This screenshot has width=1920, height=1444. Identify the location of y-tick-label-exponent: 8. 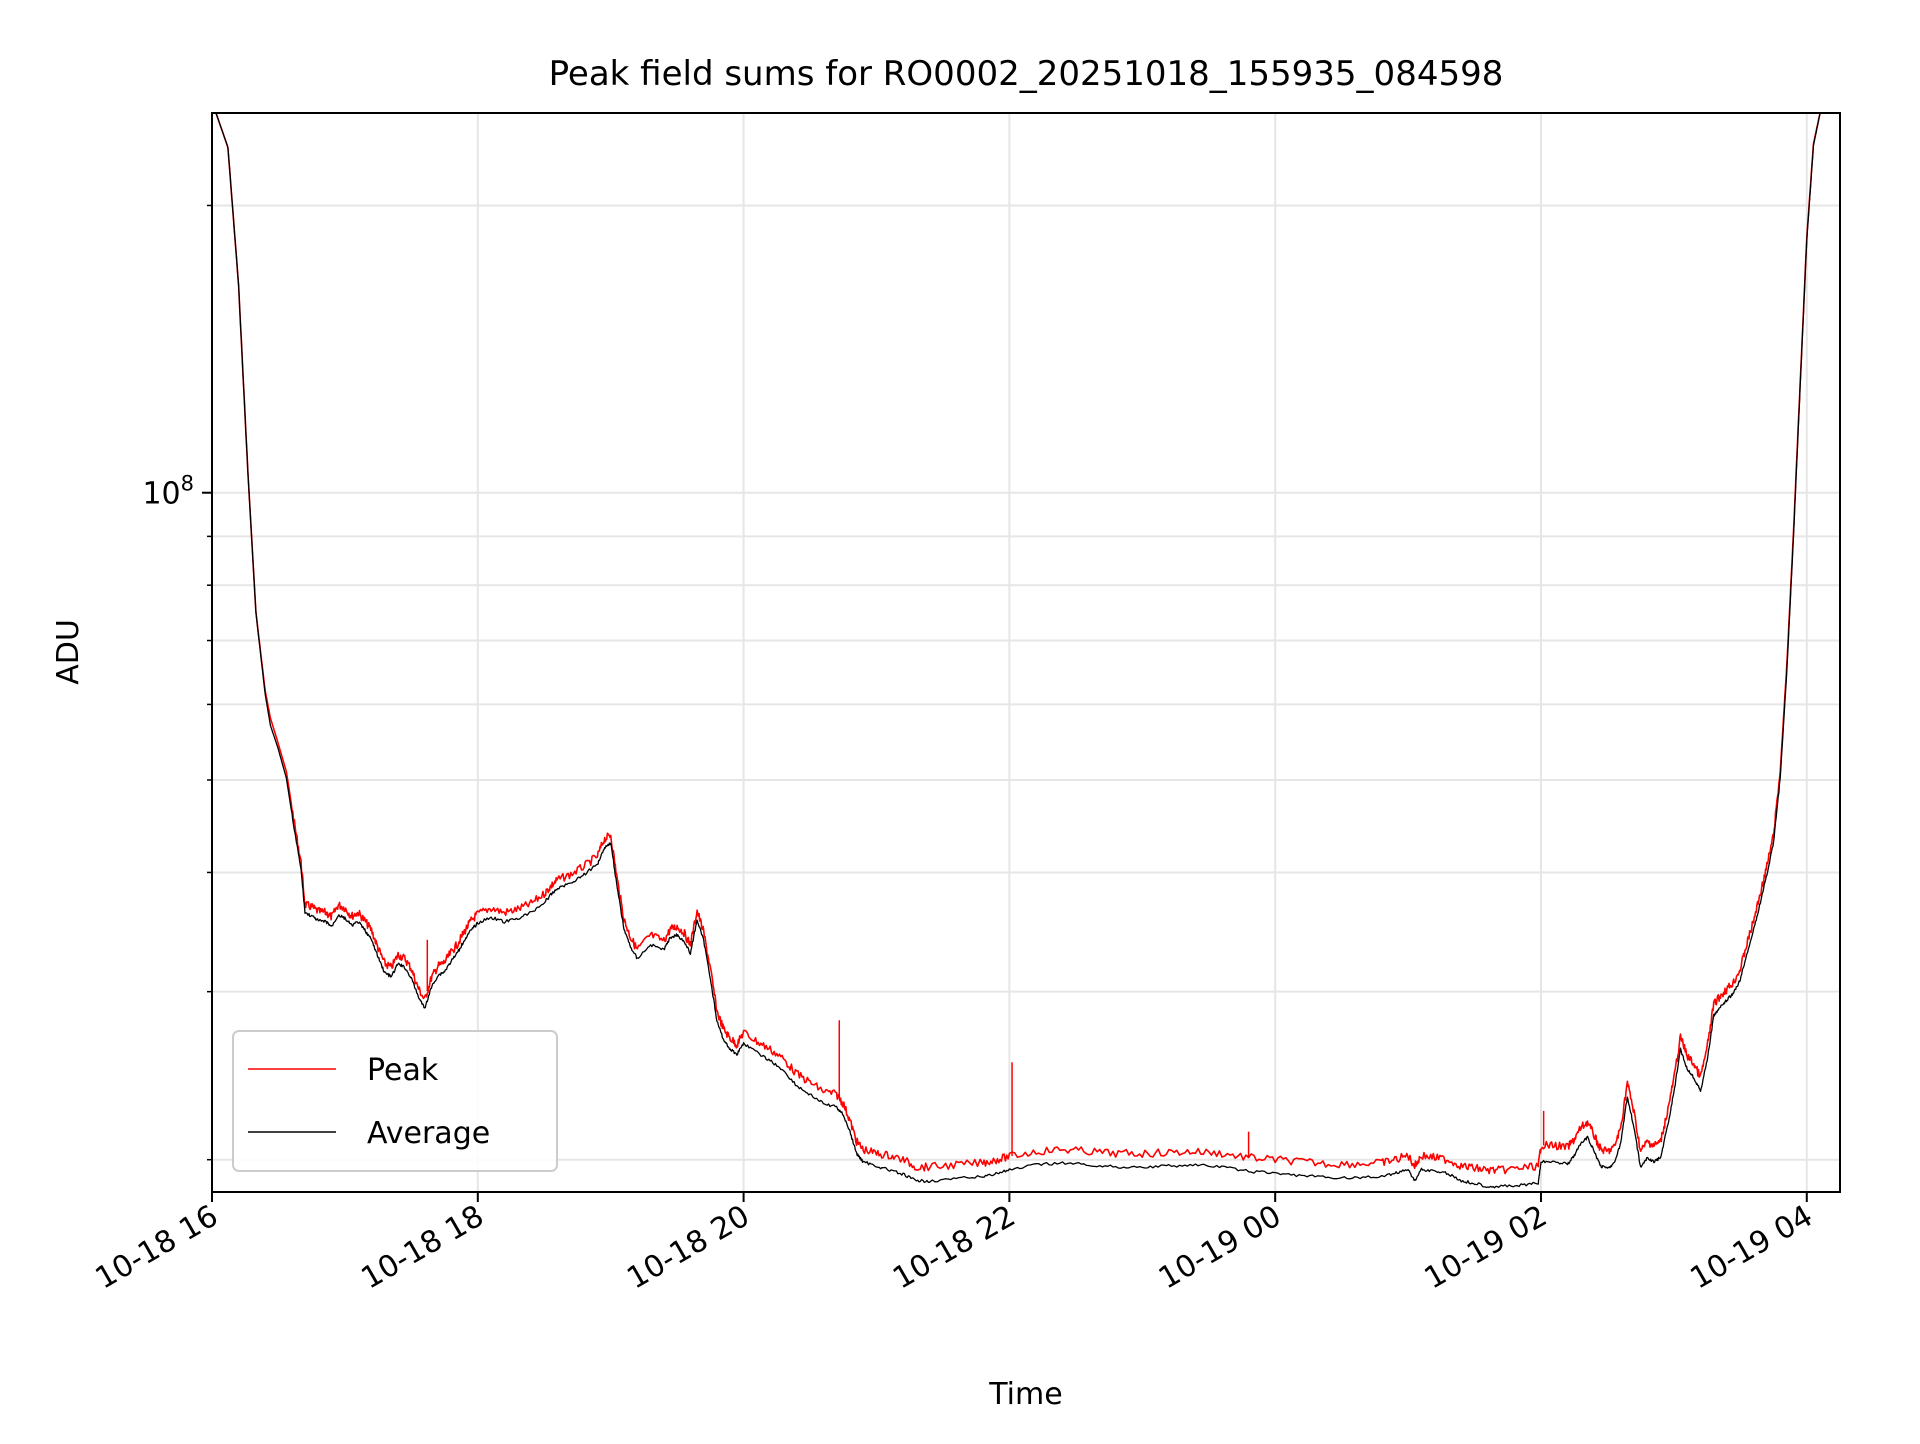
(187, 484).